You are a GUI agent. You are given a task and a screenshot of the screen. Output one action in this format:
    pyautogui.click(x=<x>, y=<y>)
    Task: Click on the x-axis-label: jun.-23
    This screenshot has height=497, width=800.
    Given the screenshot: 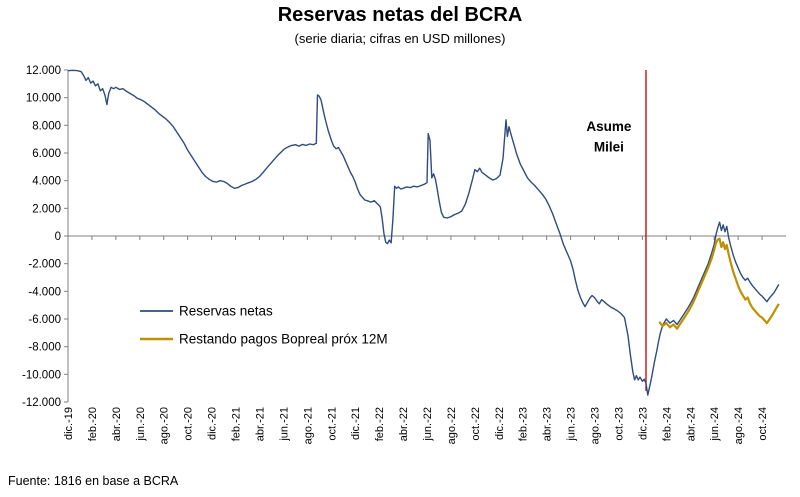 What is the action you would take?
    pyautogui.click(x=572, y=424)
    